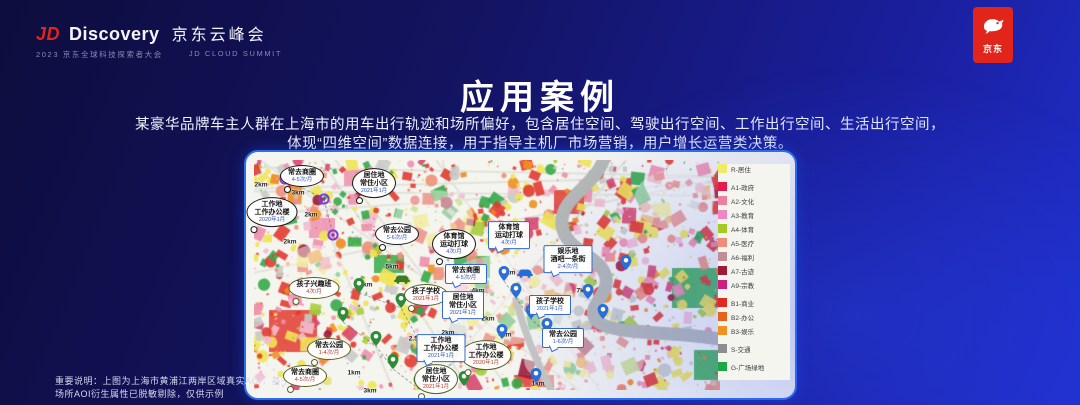 The height and width of the screenshot is (405, 1080). What do you see at coordinates (743, 332) in the screenshot?
I see `legend-label: B3-娱乐` at bounding box center [743, 332].